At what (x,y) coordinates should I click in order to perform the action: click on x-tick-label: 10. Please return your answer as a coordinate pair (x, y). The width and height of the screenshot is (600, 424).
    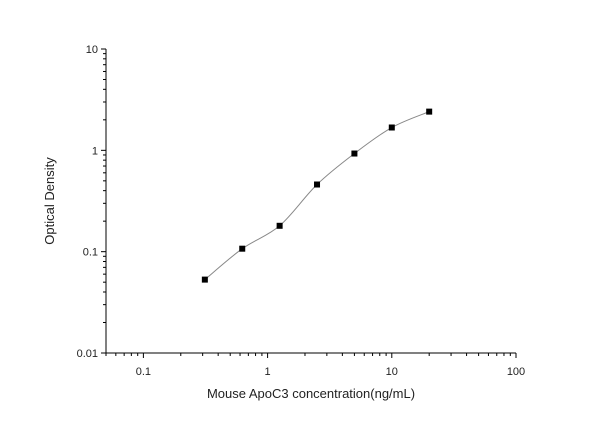
    Looking at the image, I should click on (392, 372).